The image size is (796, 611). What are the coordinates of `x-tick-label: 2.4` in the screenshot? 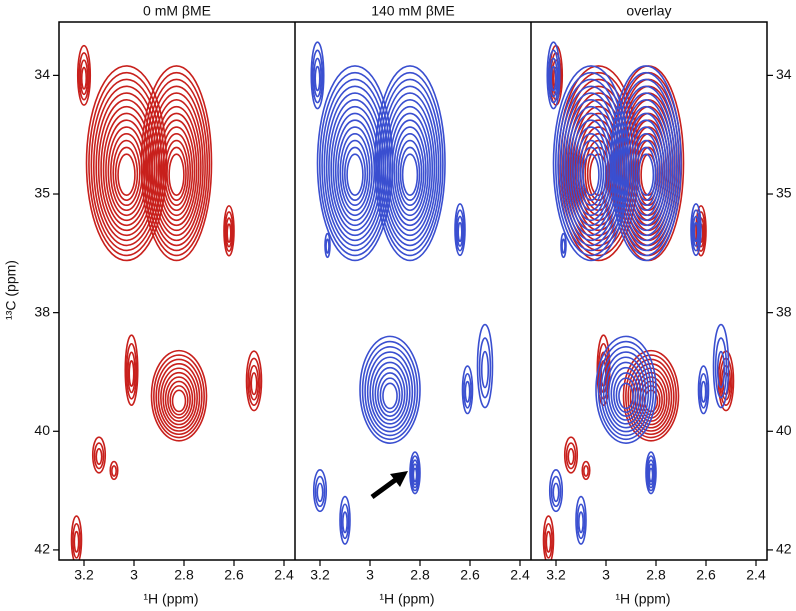 It's located at (520, 575).